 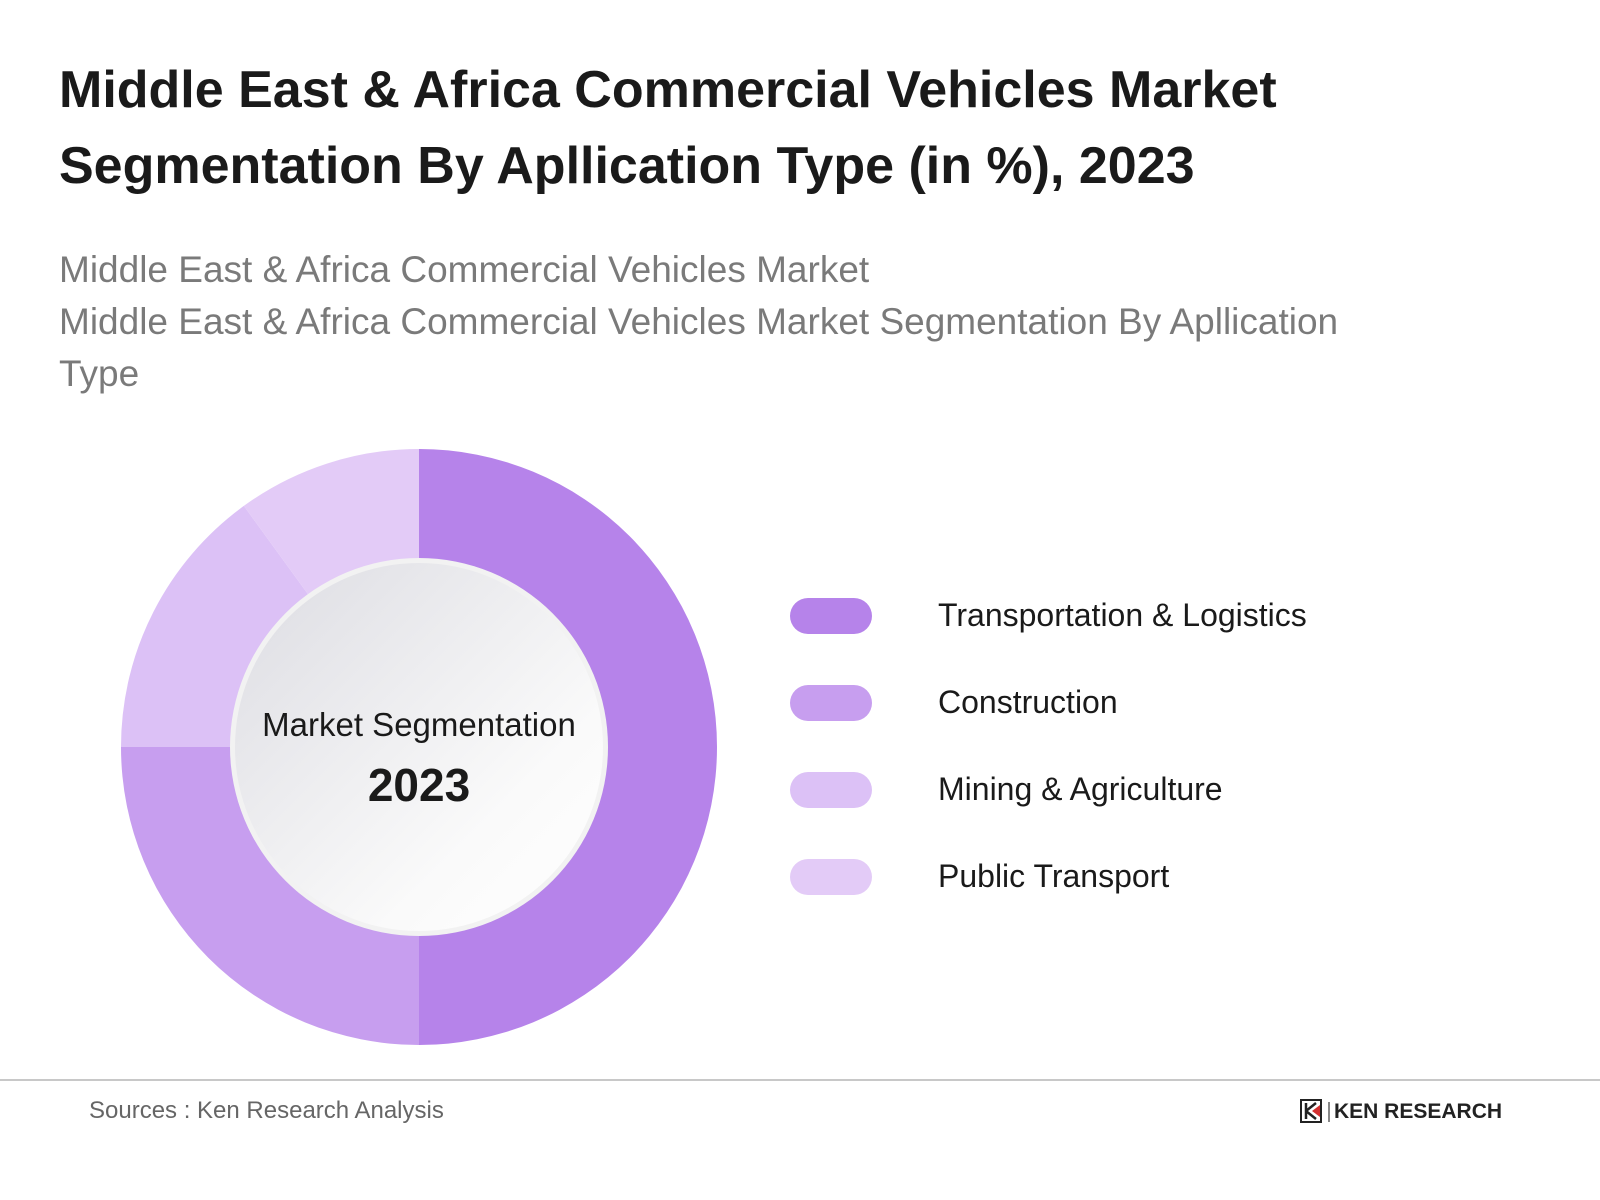 I want to click on legend-item: Transportation & Logistics, so click(x=1048, y=615).